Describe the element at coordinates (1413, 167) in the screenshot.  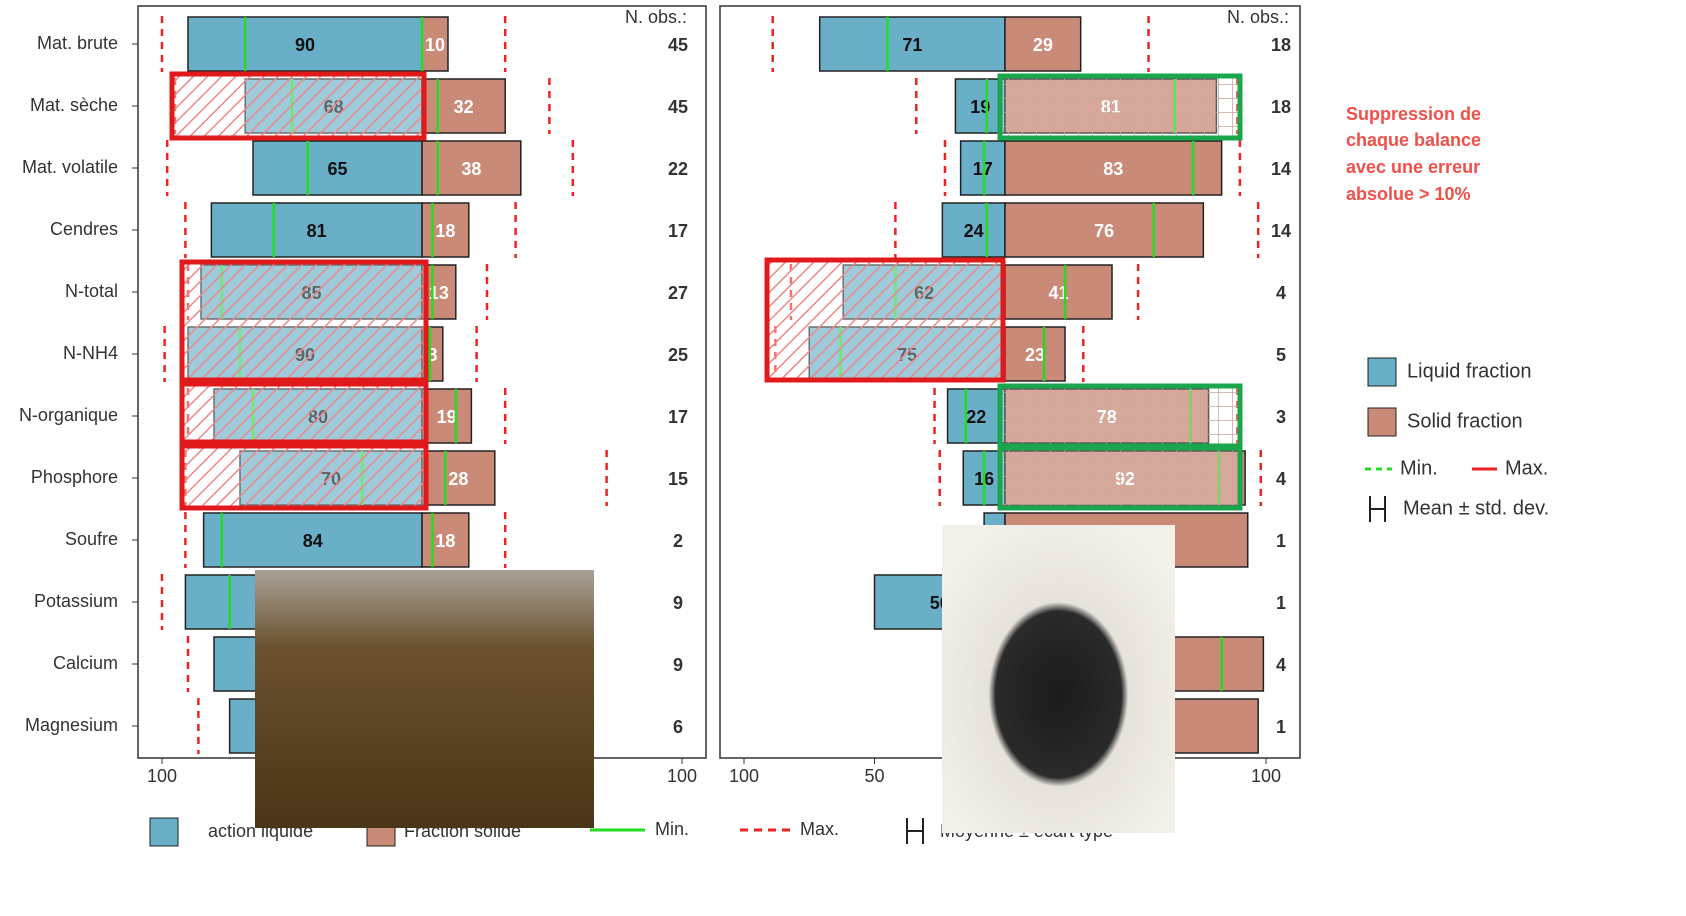
I see `annotation-line: avec une erreur` at that location.